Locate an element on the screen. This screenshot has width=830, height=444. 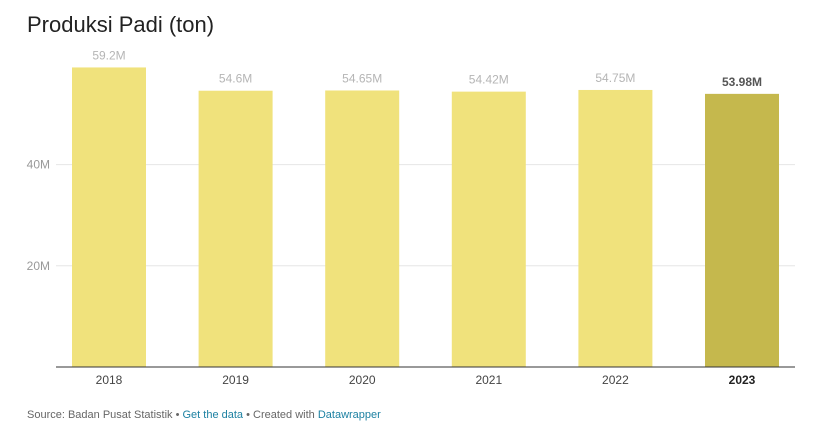
chart-title: Produksi Padi (ton) is located at coordinates (121, 24).